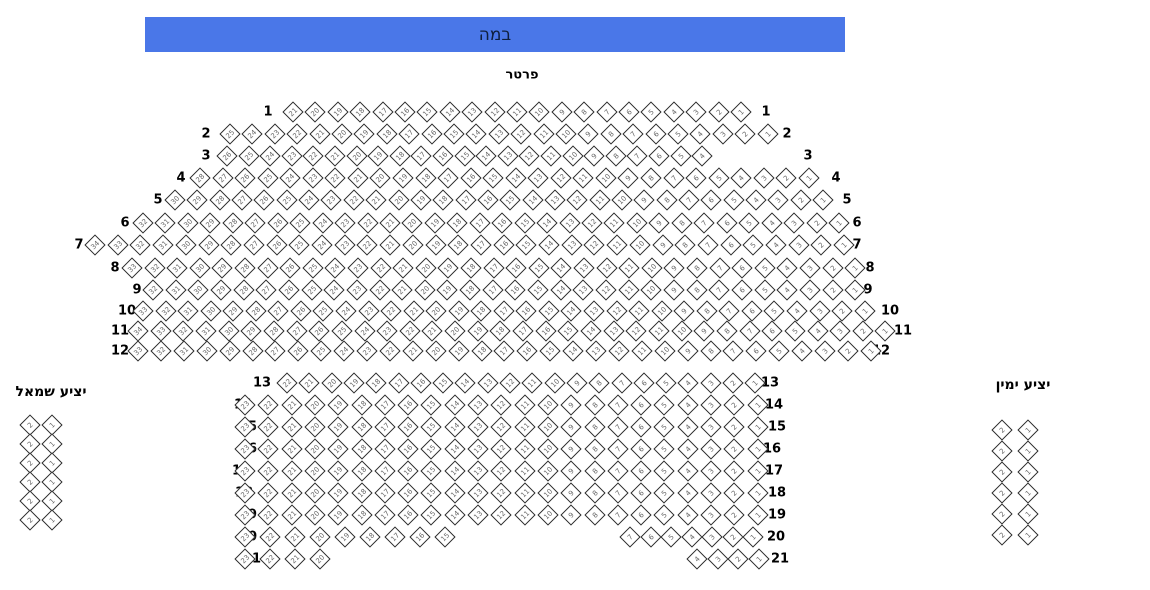 This screenshot has height=590, width=1150. What do you see at coordinates (524, 405) in the screenshot?
I see `seat: 11` at bounding box center [524, 405].